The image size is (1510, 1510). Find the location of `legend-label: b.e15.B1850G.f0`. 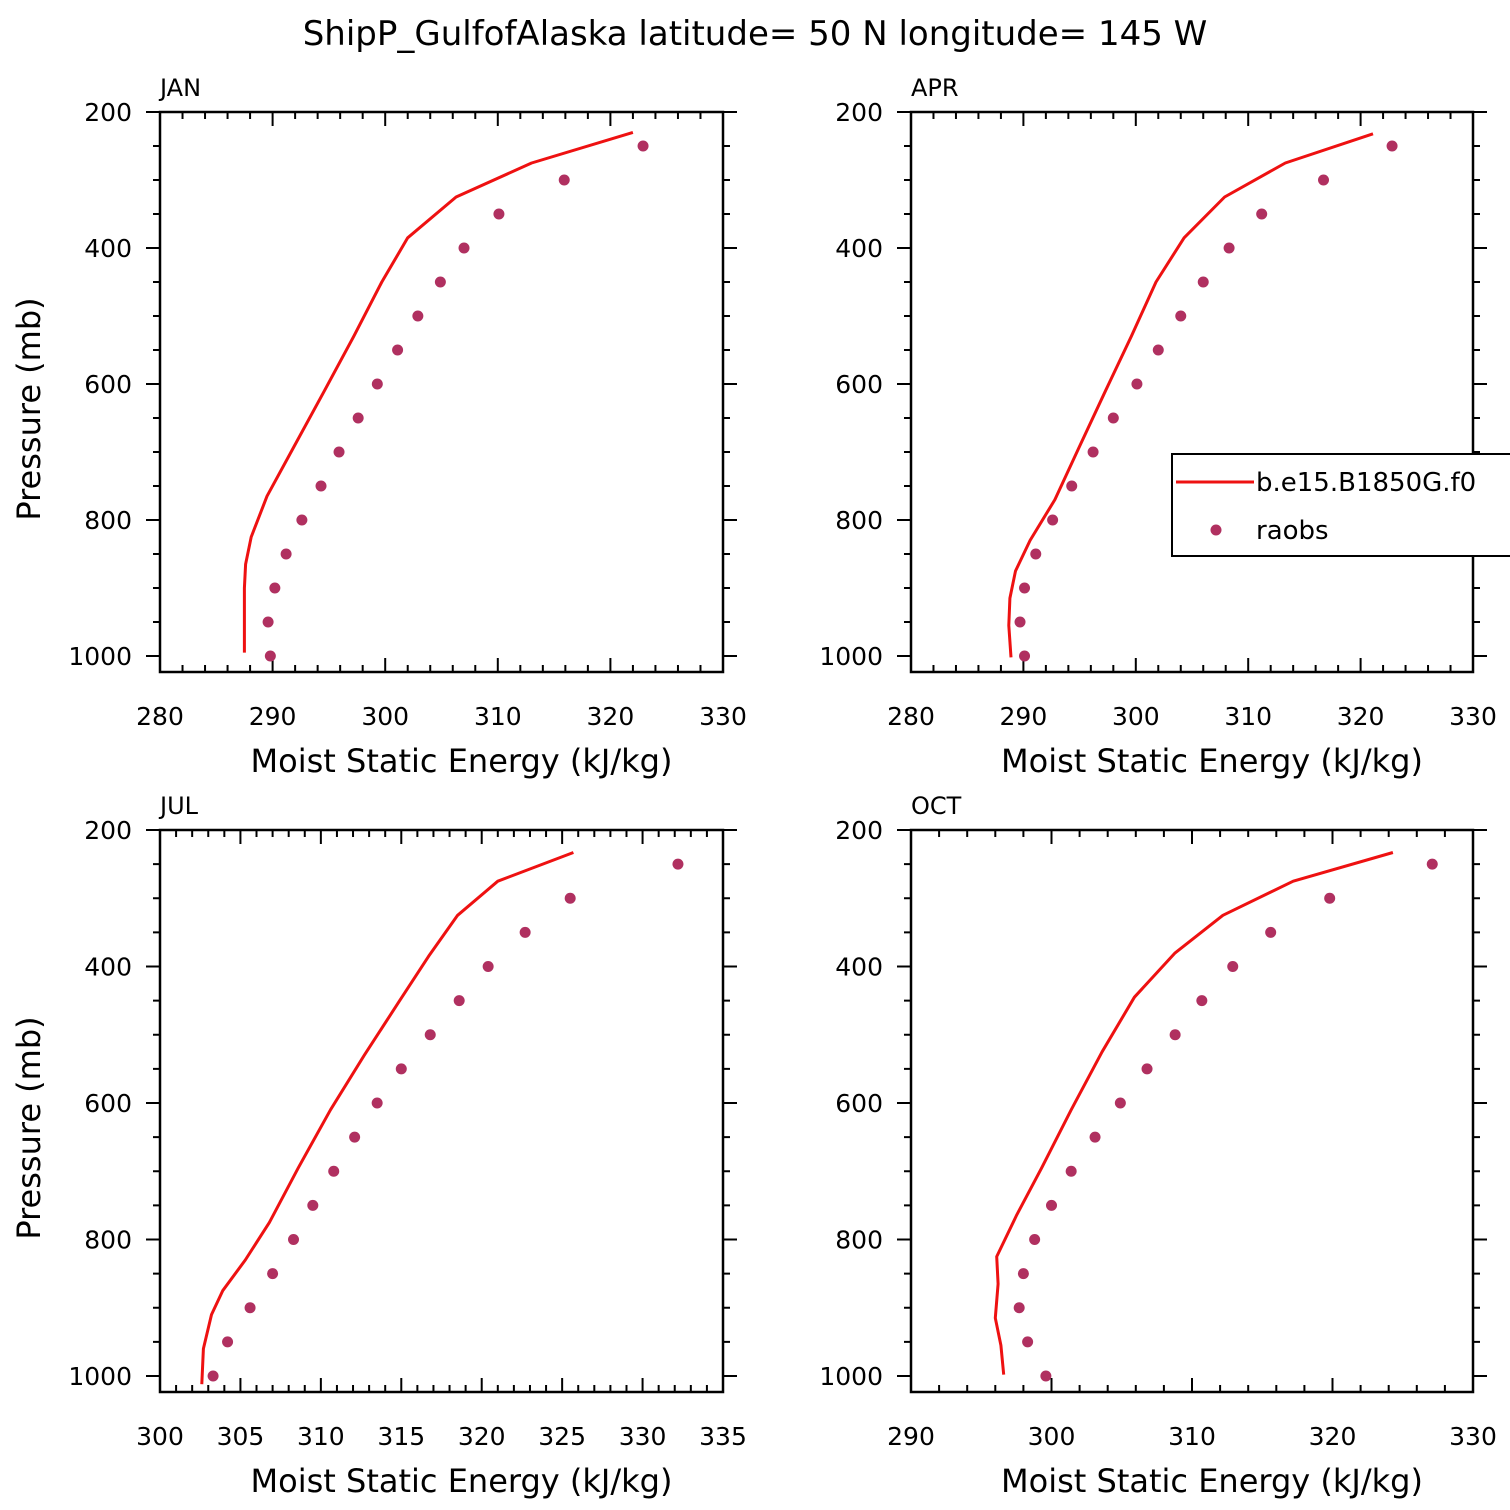

legend-label: b.e15.B1850G.f0 is located at coordinates (1366, 483).